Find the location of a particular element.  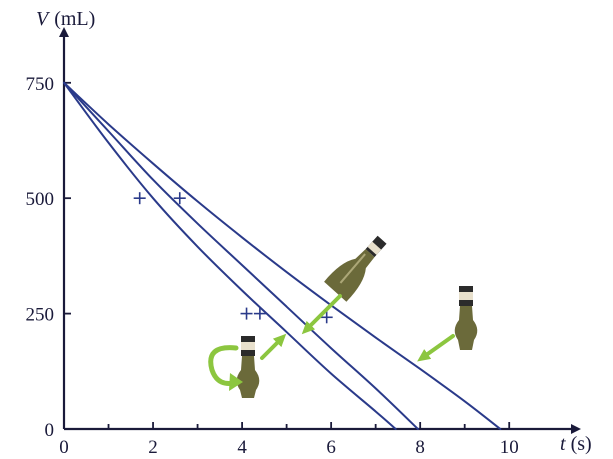

tilted-bottle-icon is located at coordinates (355, 268).